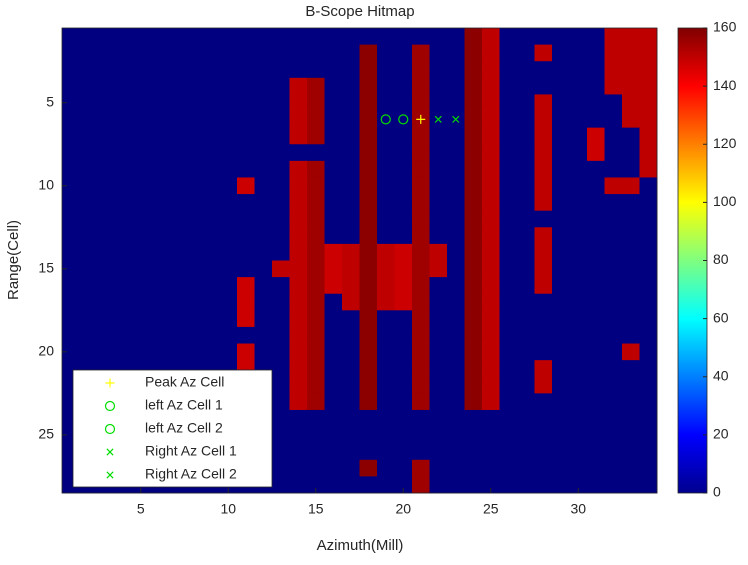 This screenshot has height=565, width=748. What do you see at coordinates (110, 475) in the screenshot?
I see `marker-stroke` at bounding box center [110, 475].